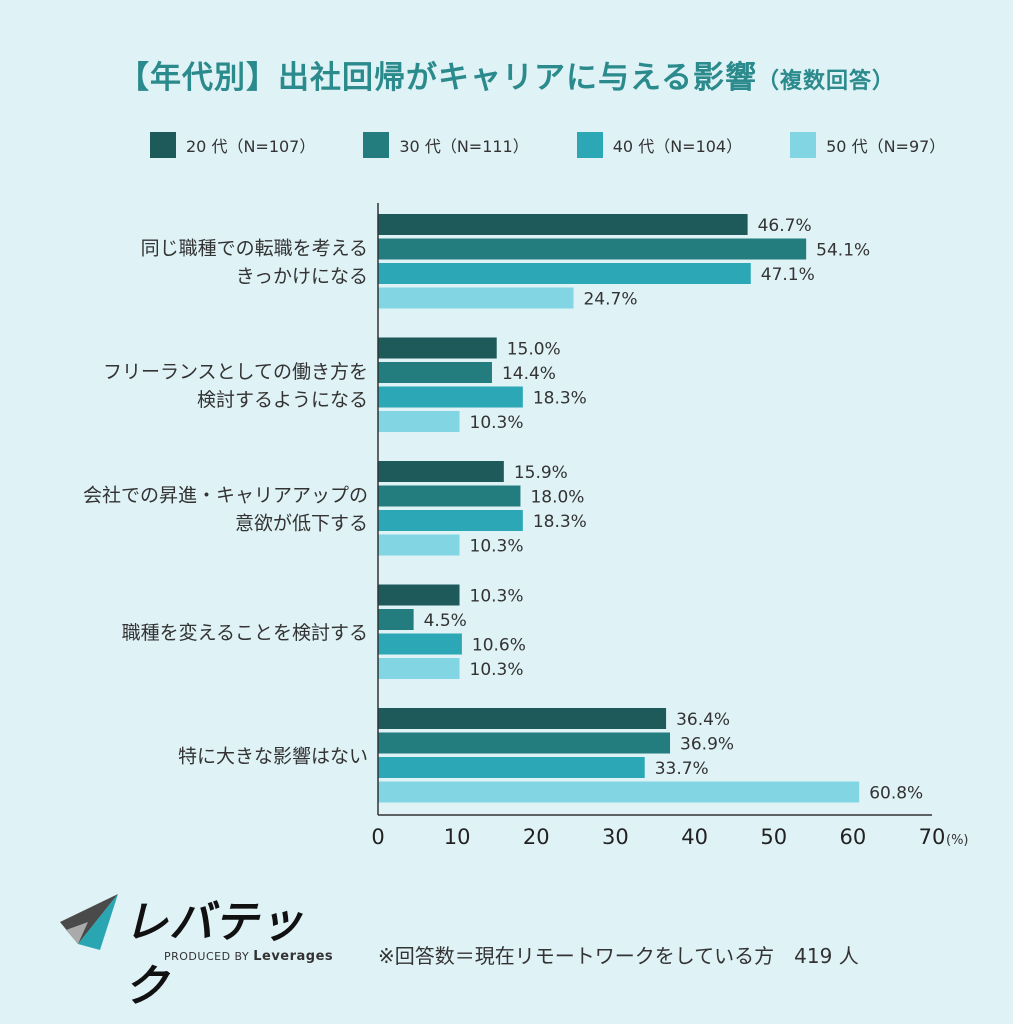 The height and width of the screenshot is (1024, 1013). What do you see at coordinates (89, 922) in the screenshot?
I see `leverages-arrow-logo-icon` at bounding box center [89, 922].